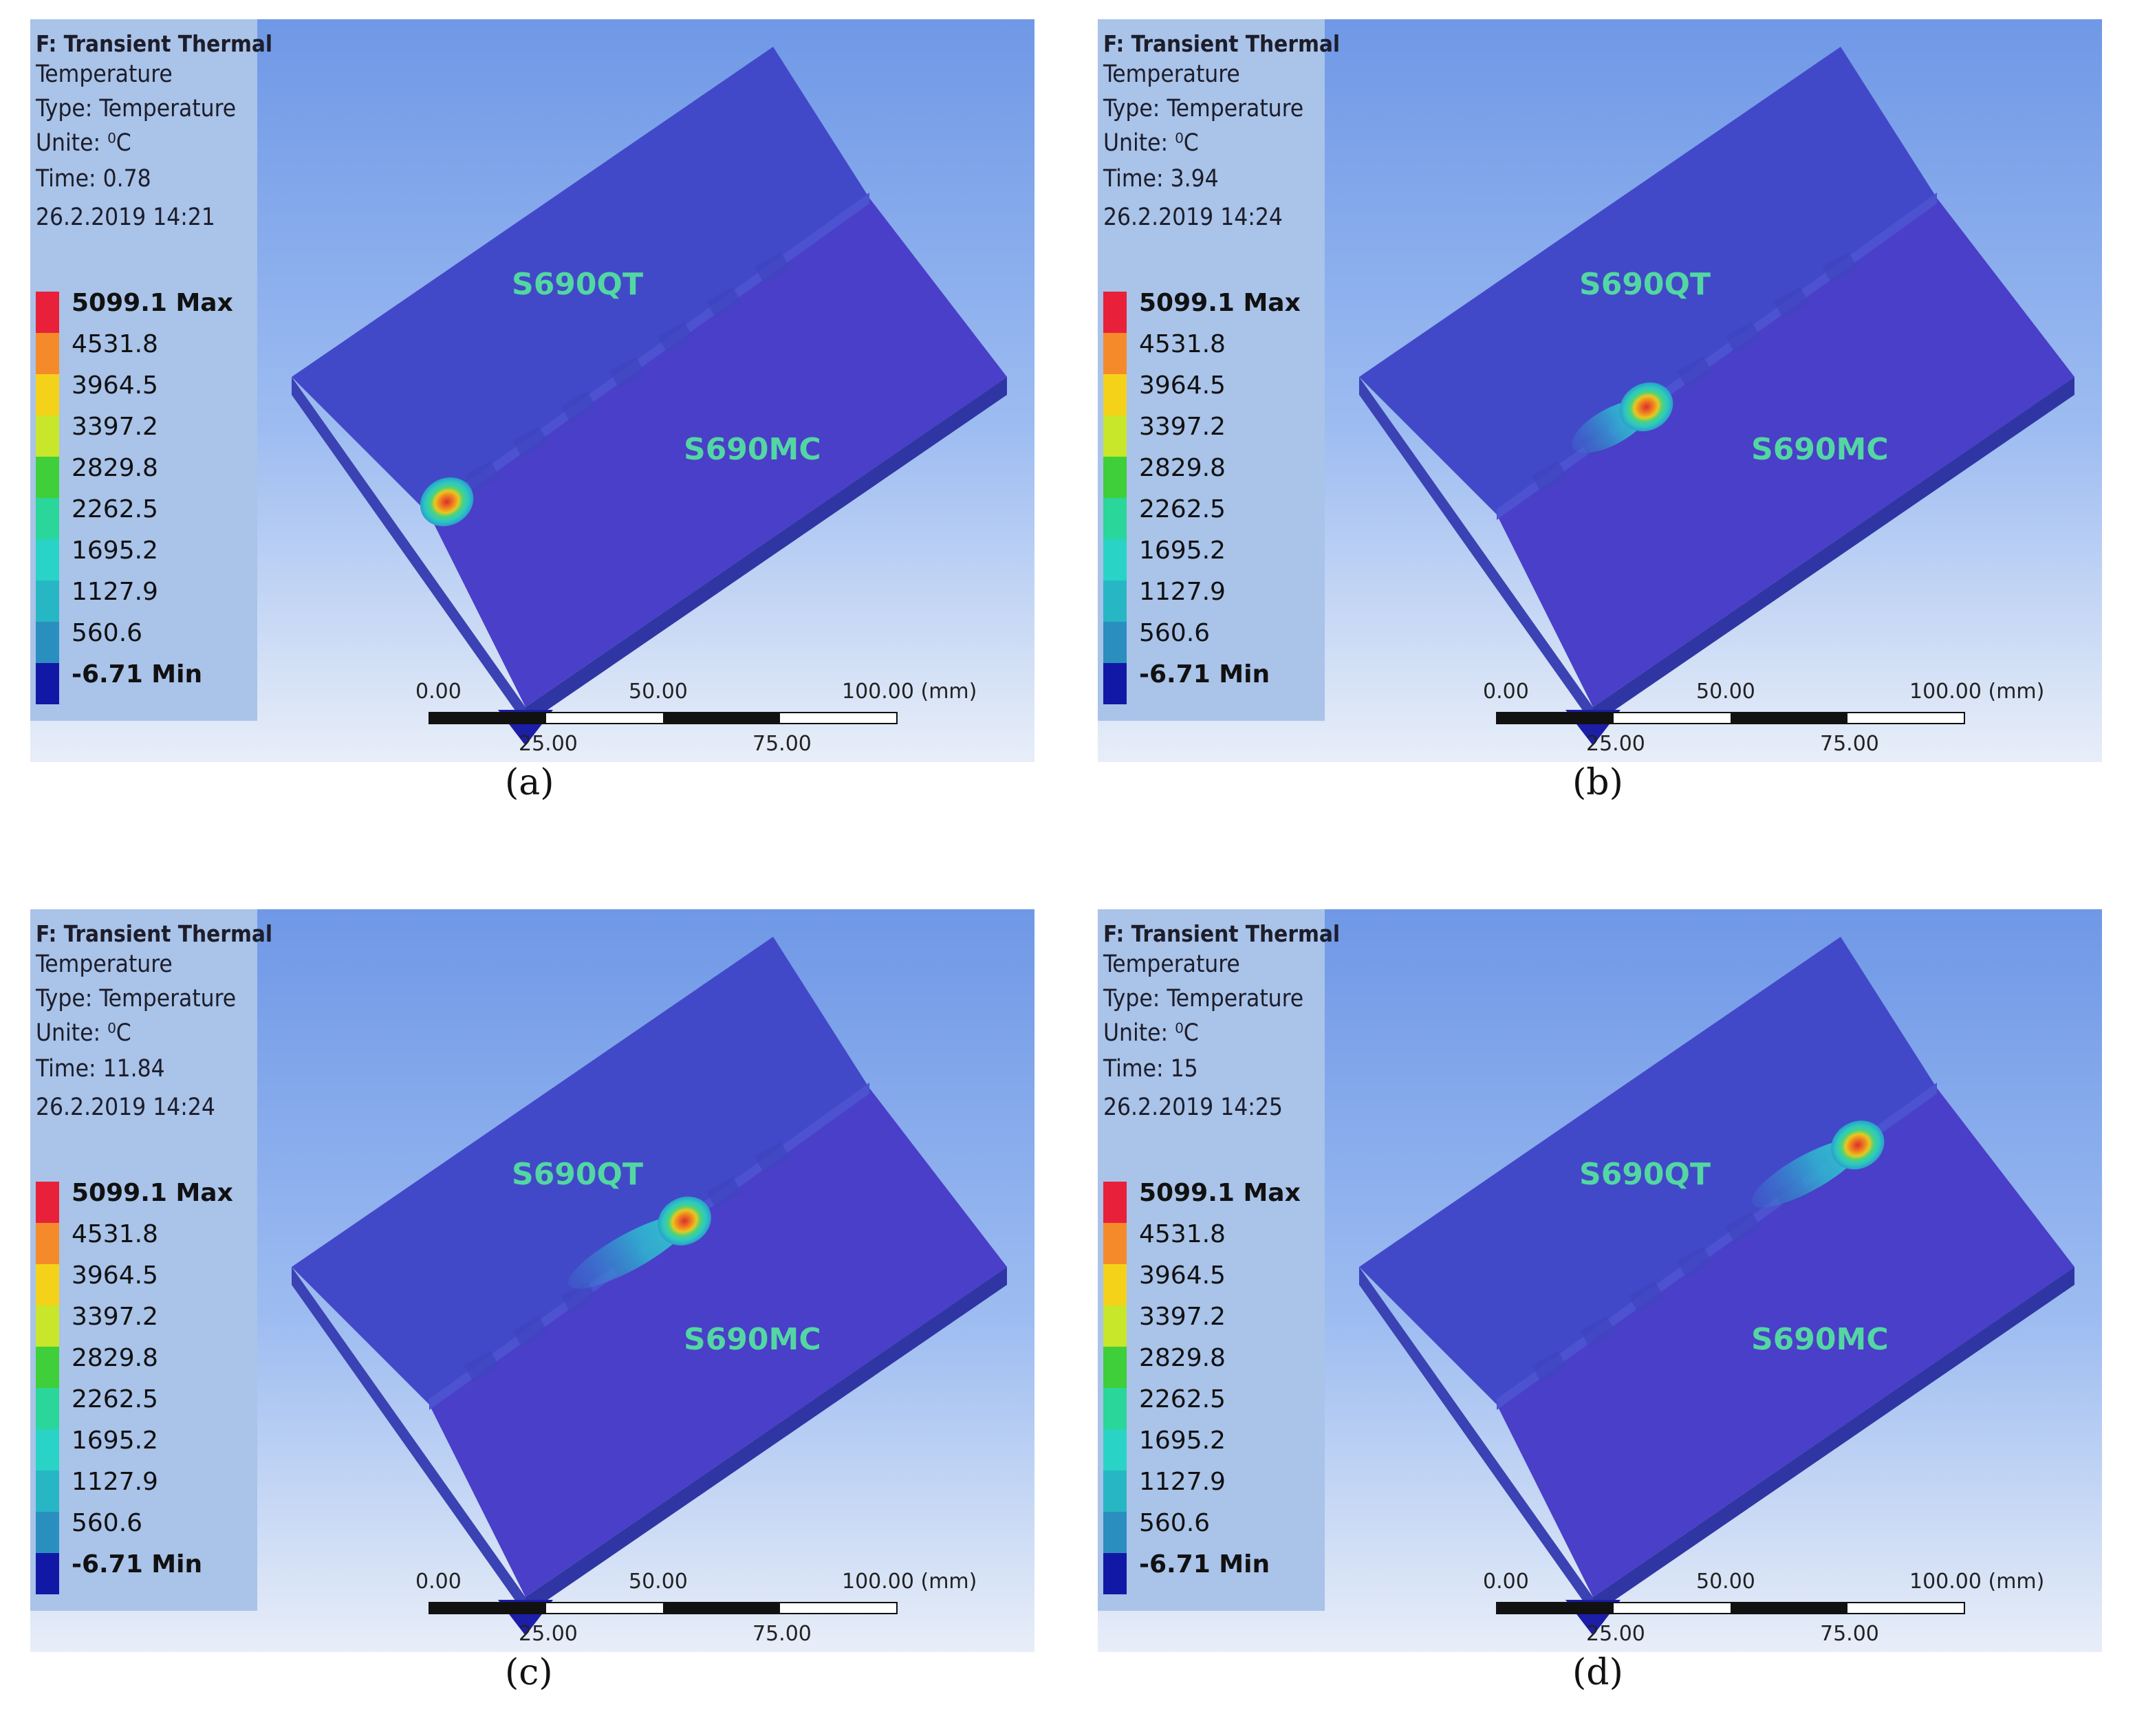 This screenshot has height=1736, width=2135. I want to click on info-date: 26.2.2019 14:24, so click(125, 1107).